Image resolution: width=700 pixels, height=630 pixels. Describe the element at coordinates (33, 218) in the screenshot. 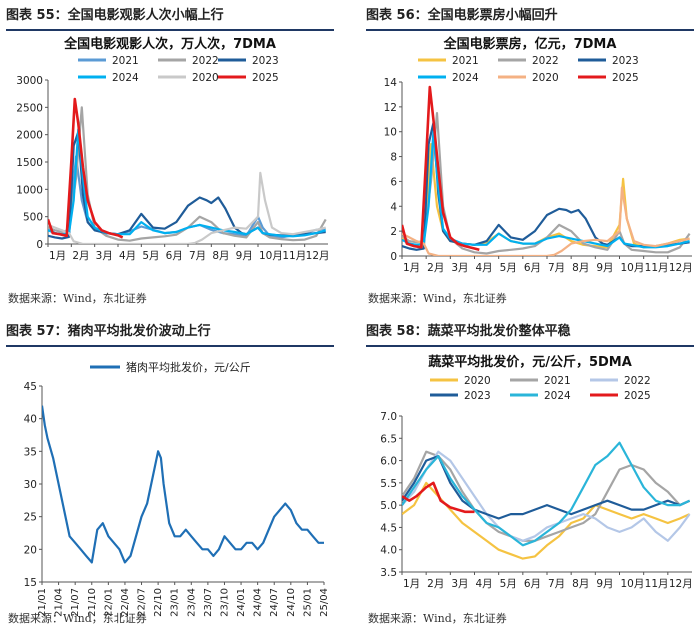

I see `y-tick-label: 500` at that location.